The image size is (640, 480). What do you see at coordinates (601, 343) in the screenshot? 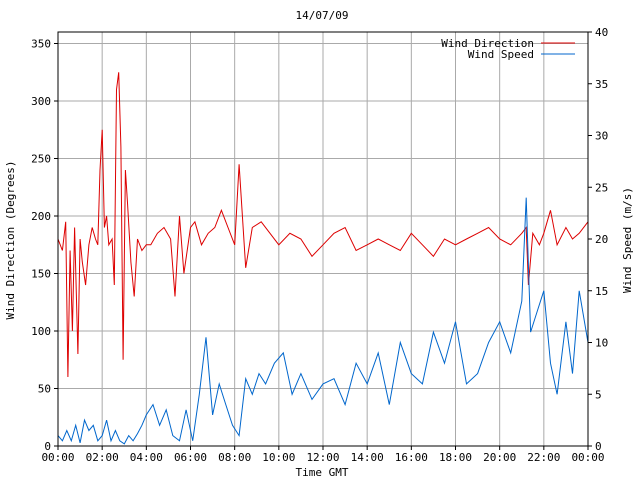
I see `right-tick-label: 10` at bounding box center [601, 343].